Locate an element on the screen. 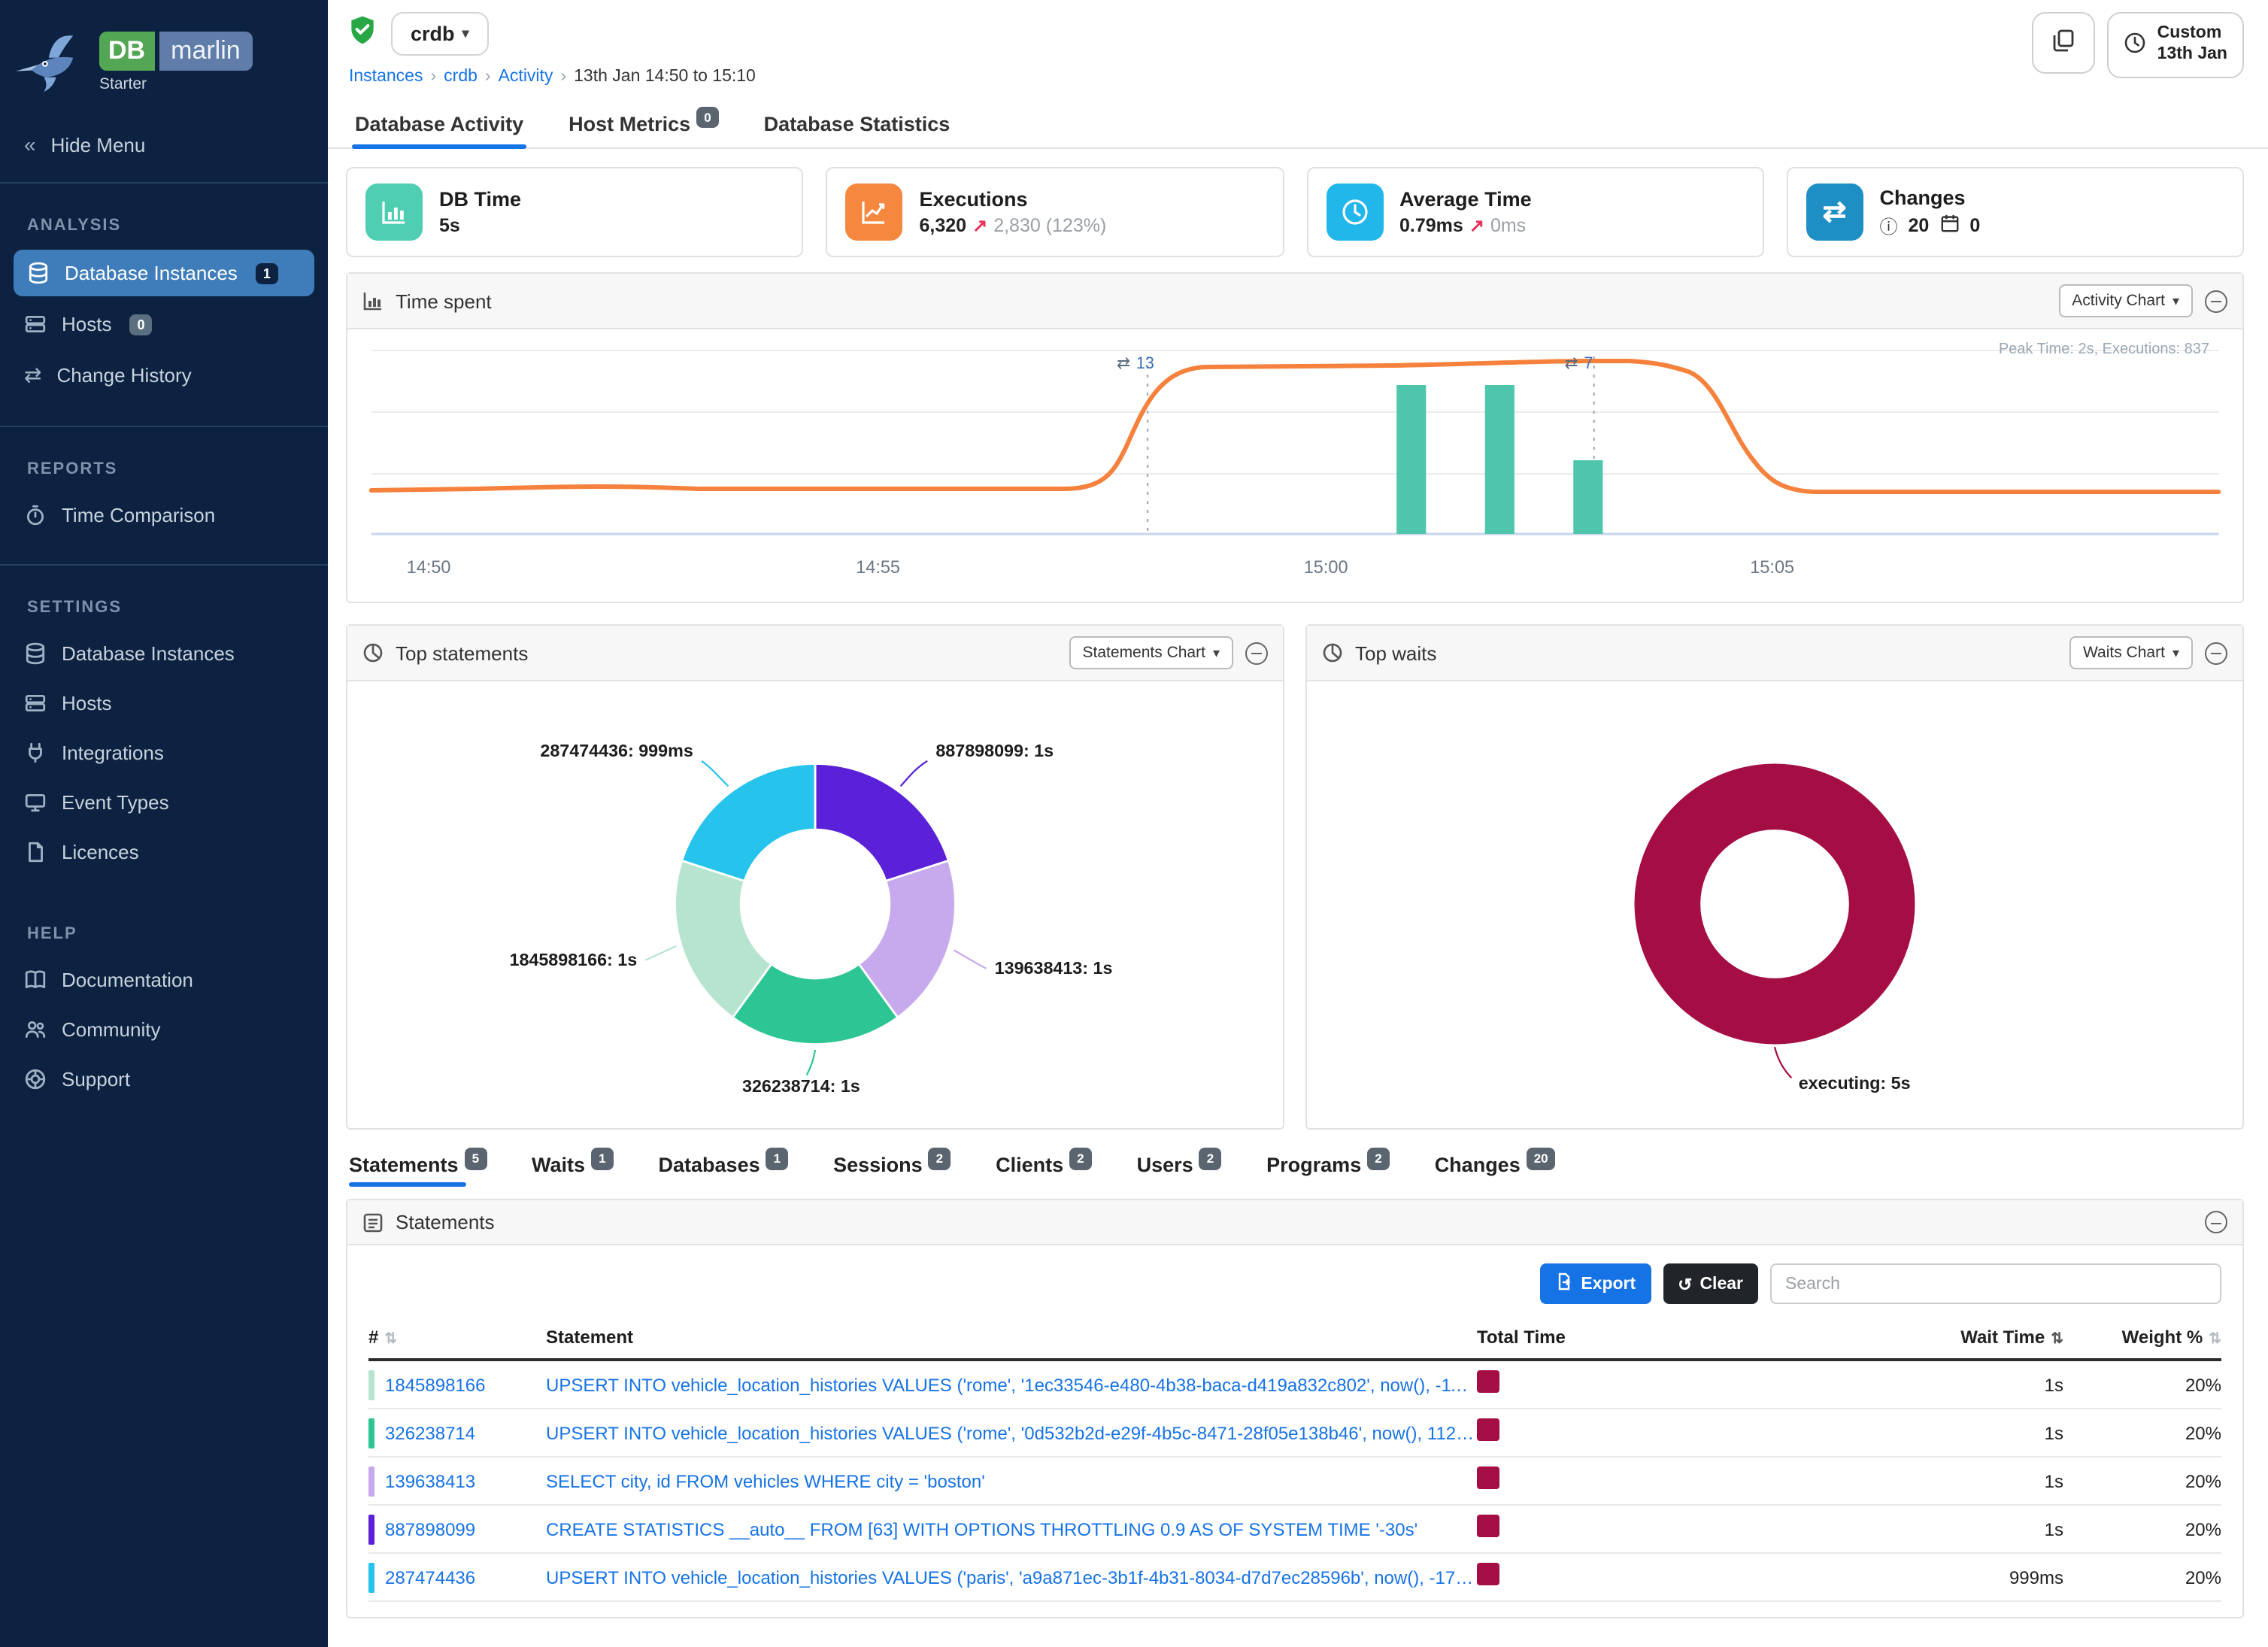  tab-label: Sessions is located at coordinates (878, 1165).